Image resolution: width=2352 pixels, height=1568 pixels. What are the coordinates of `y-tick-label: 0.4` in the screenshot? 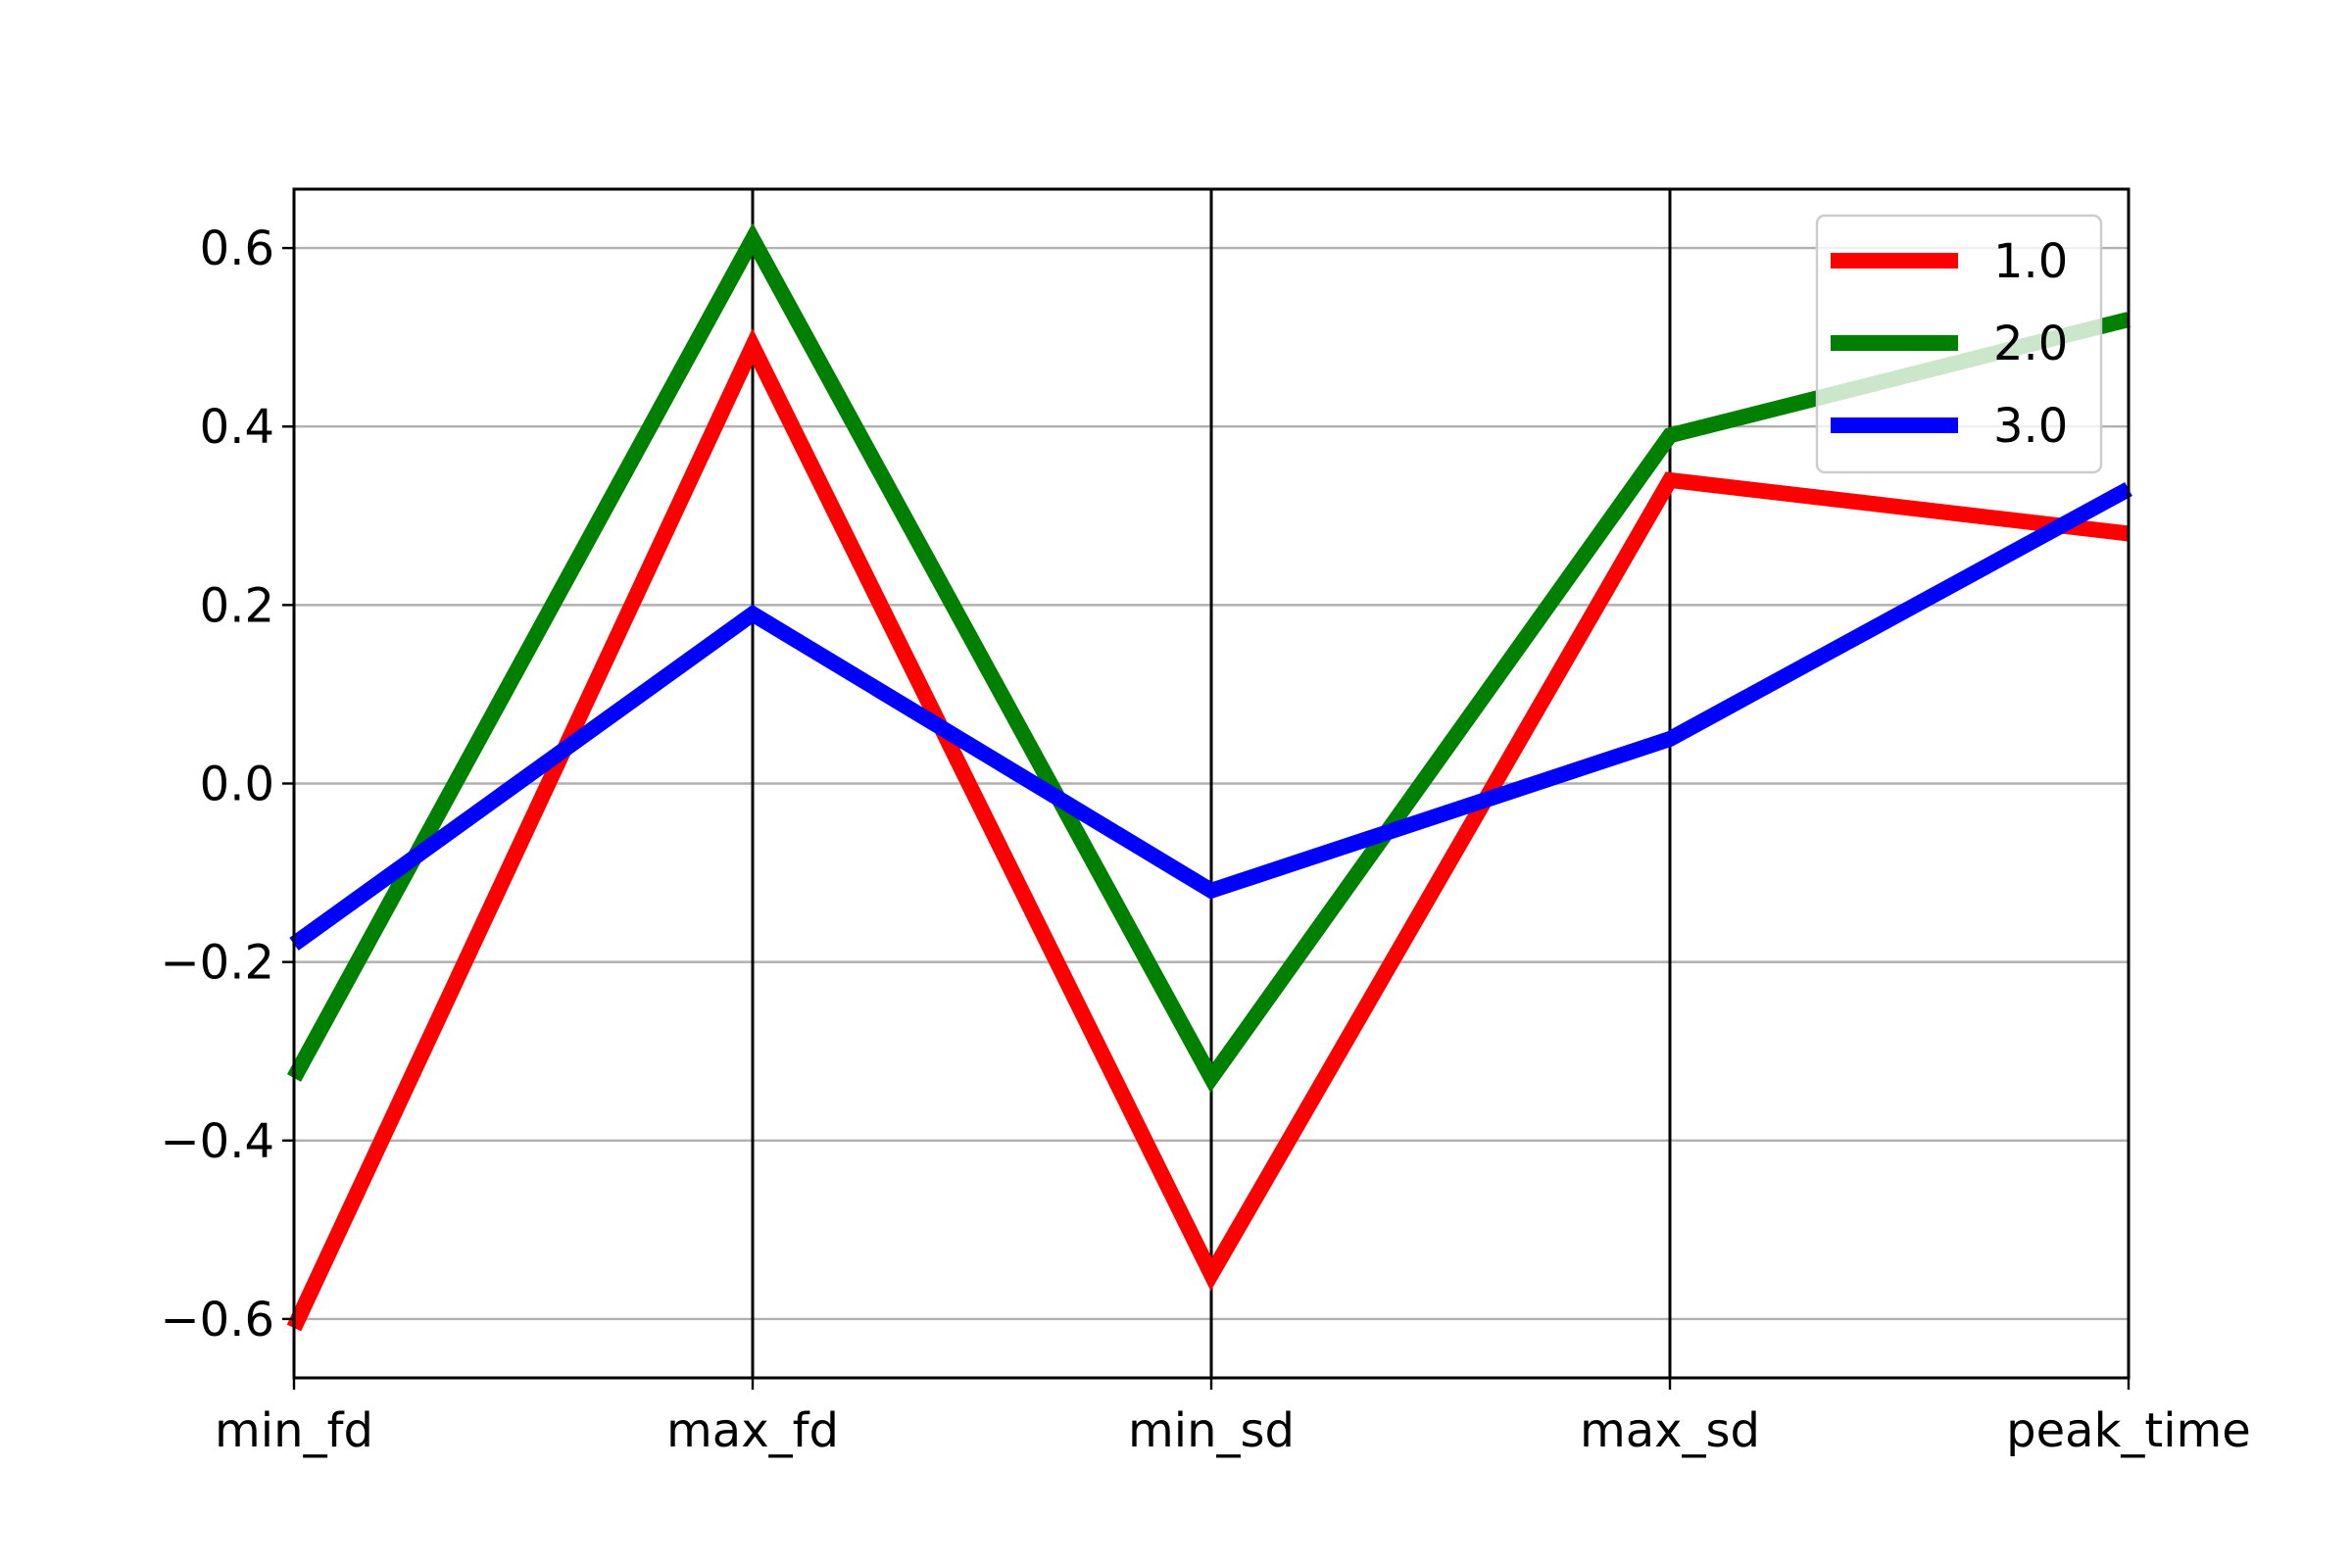 It's located at (237, 427).